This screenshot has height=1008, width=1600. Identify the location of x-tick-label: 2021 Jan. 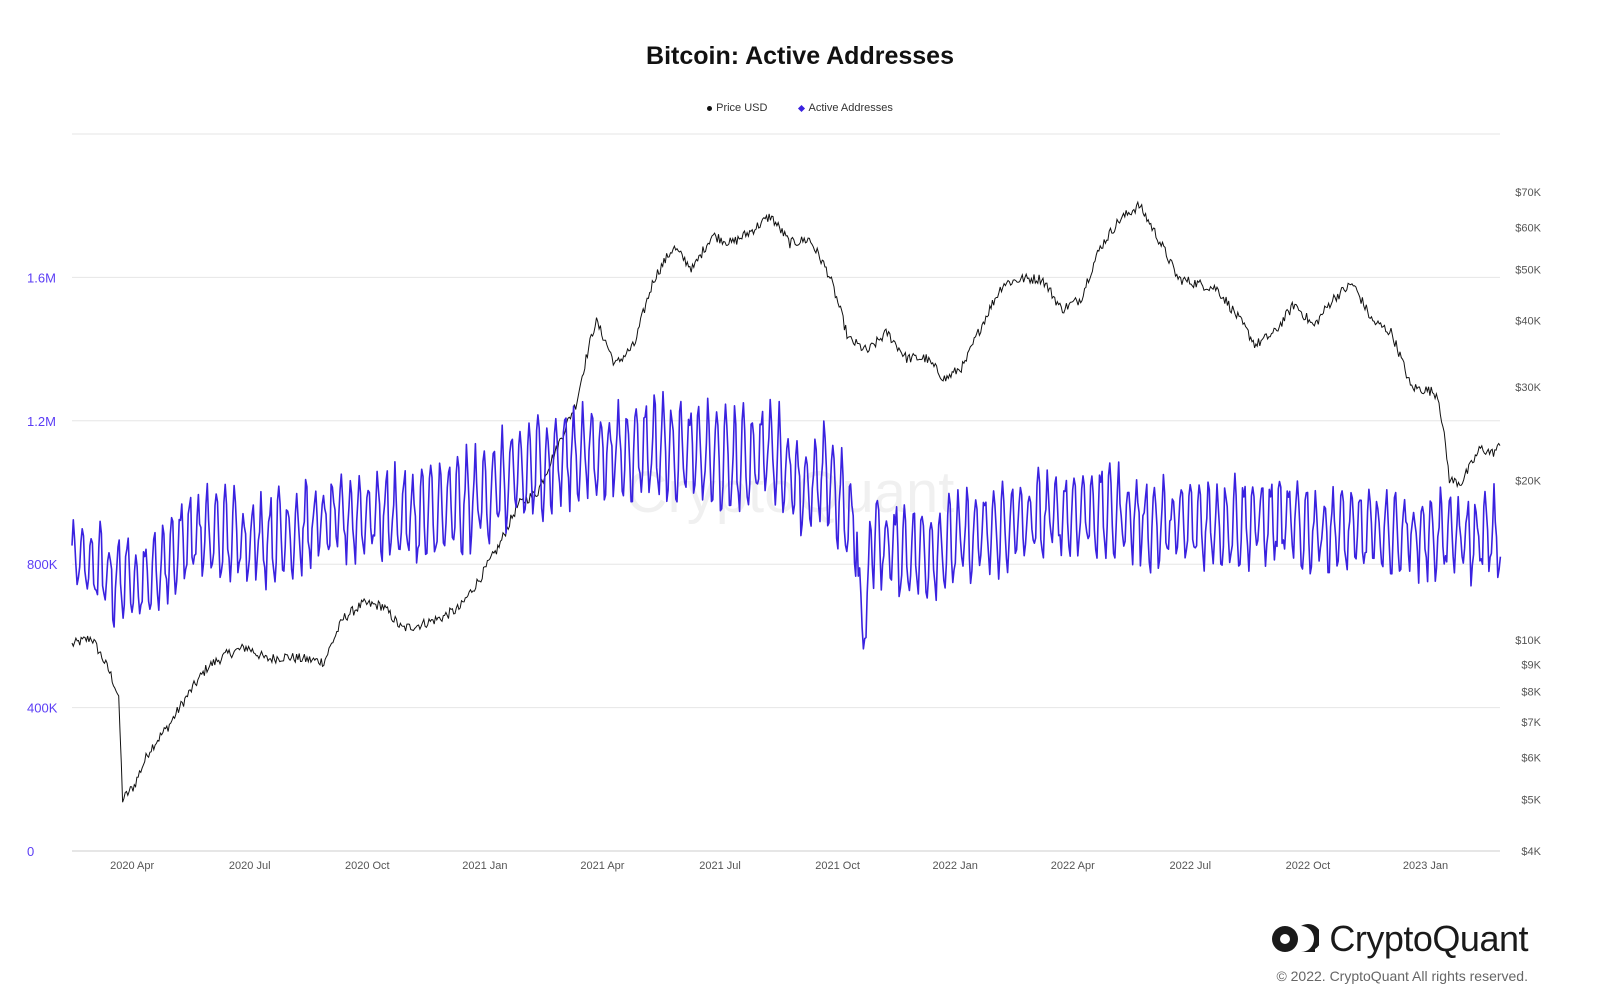
(484, 866).